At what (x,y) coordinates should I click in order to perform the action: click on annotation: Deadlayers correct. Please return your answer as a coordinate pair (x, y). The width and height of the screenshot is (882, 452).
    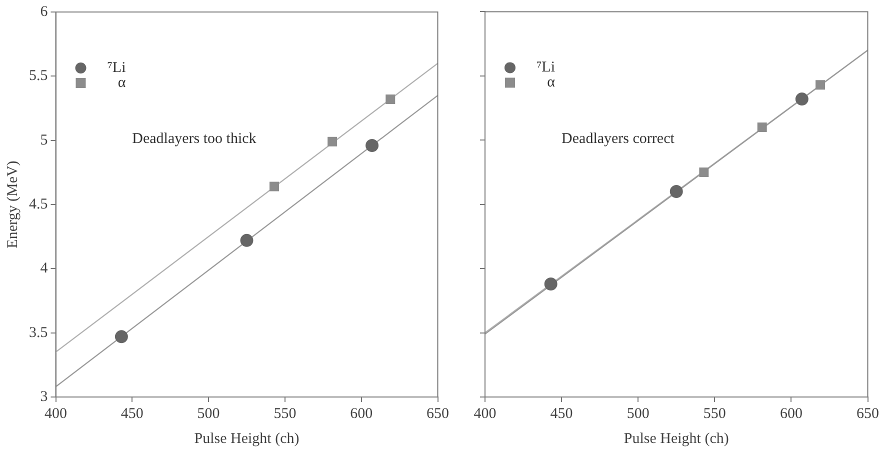
    Looking at the image, I should click on (619, 138).